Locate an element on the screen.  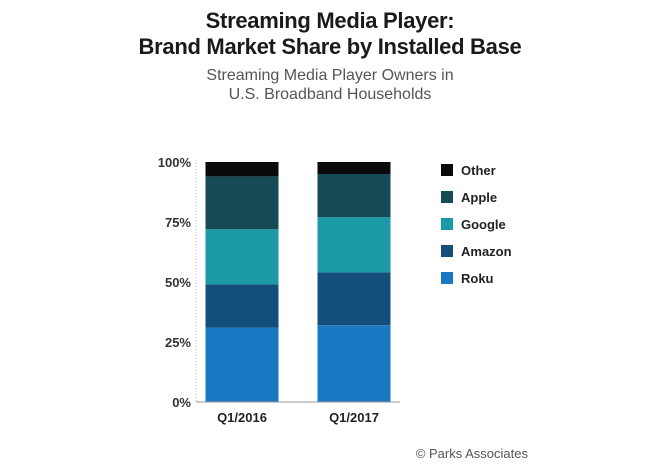
legend-swatch-other is located at coordinates (447, 170).